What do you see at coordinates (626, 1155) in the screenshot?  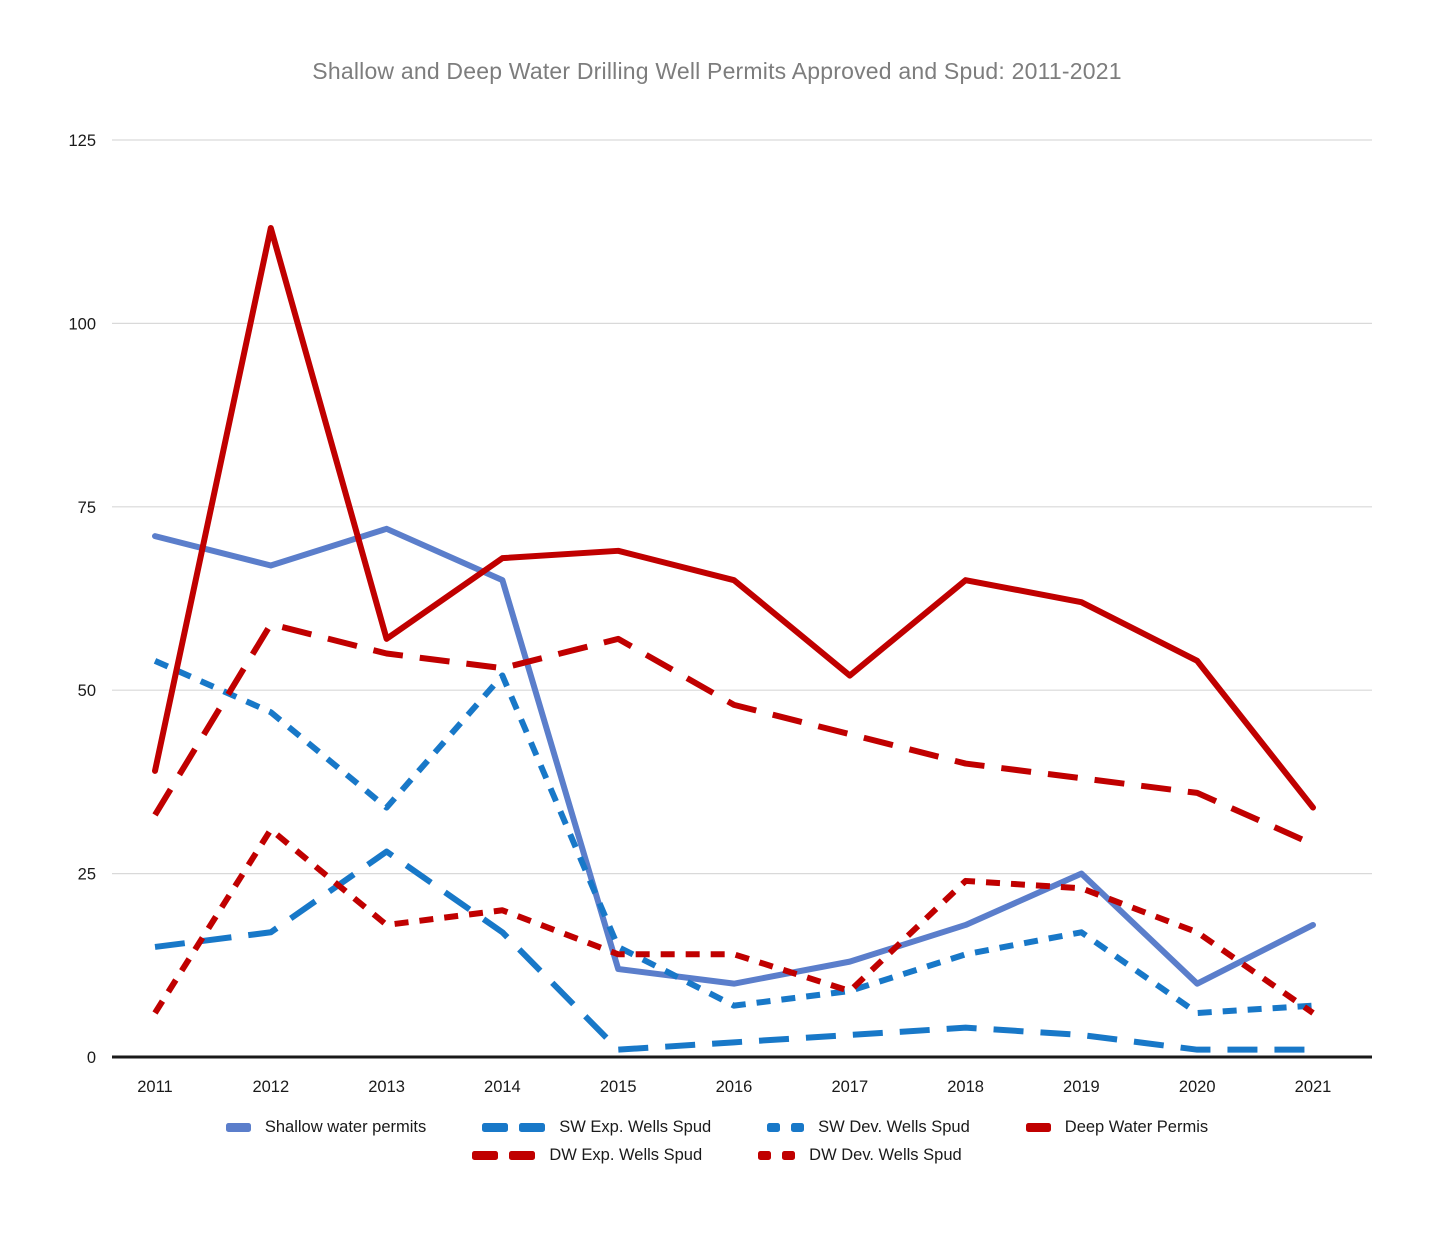 I see `legend-label: DW Exp. Wells Spud` at bounding box center [626, 1155].